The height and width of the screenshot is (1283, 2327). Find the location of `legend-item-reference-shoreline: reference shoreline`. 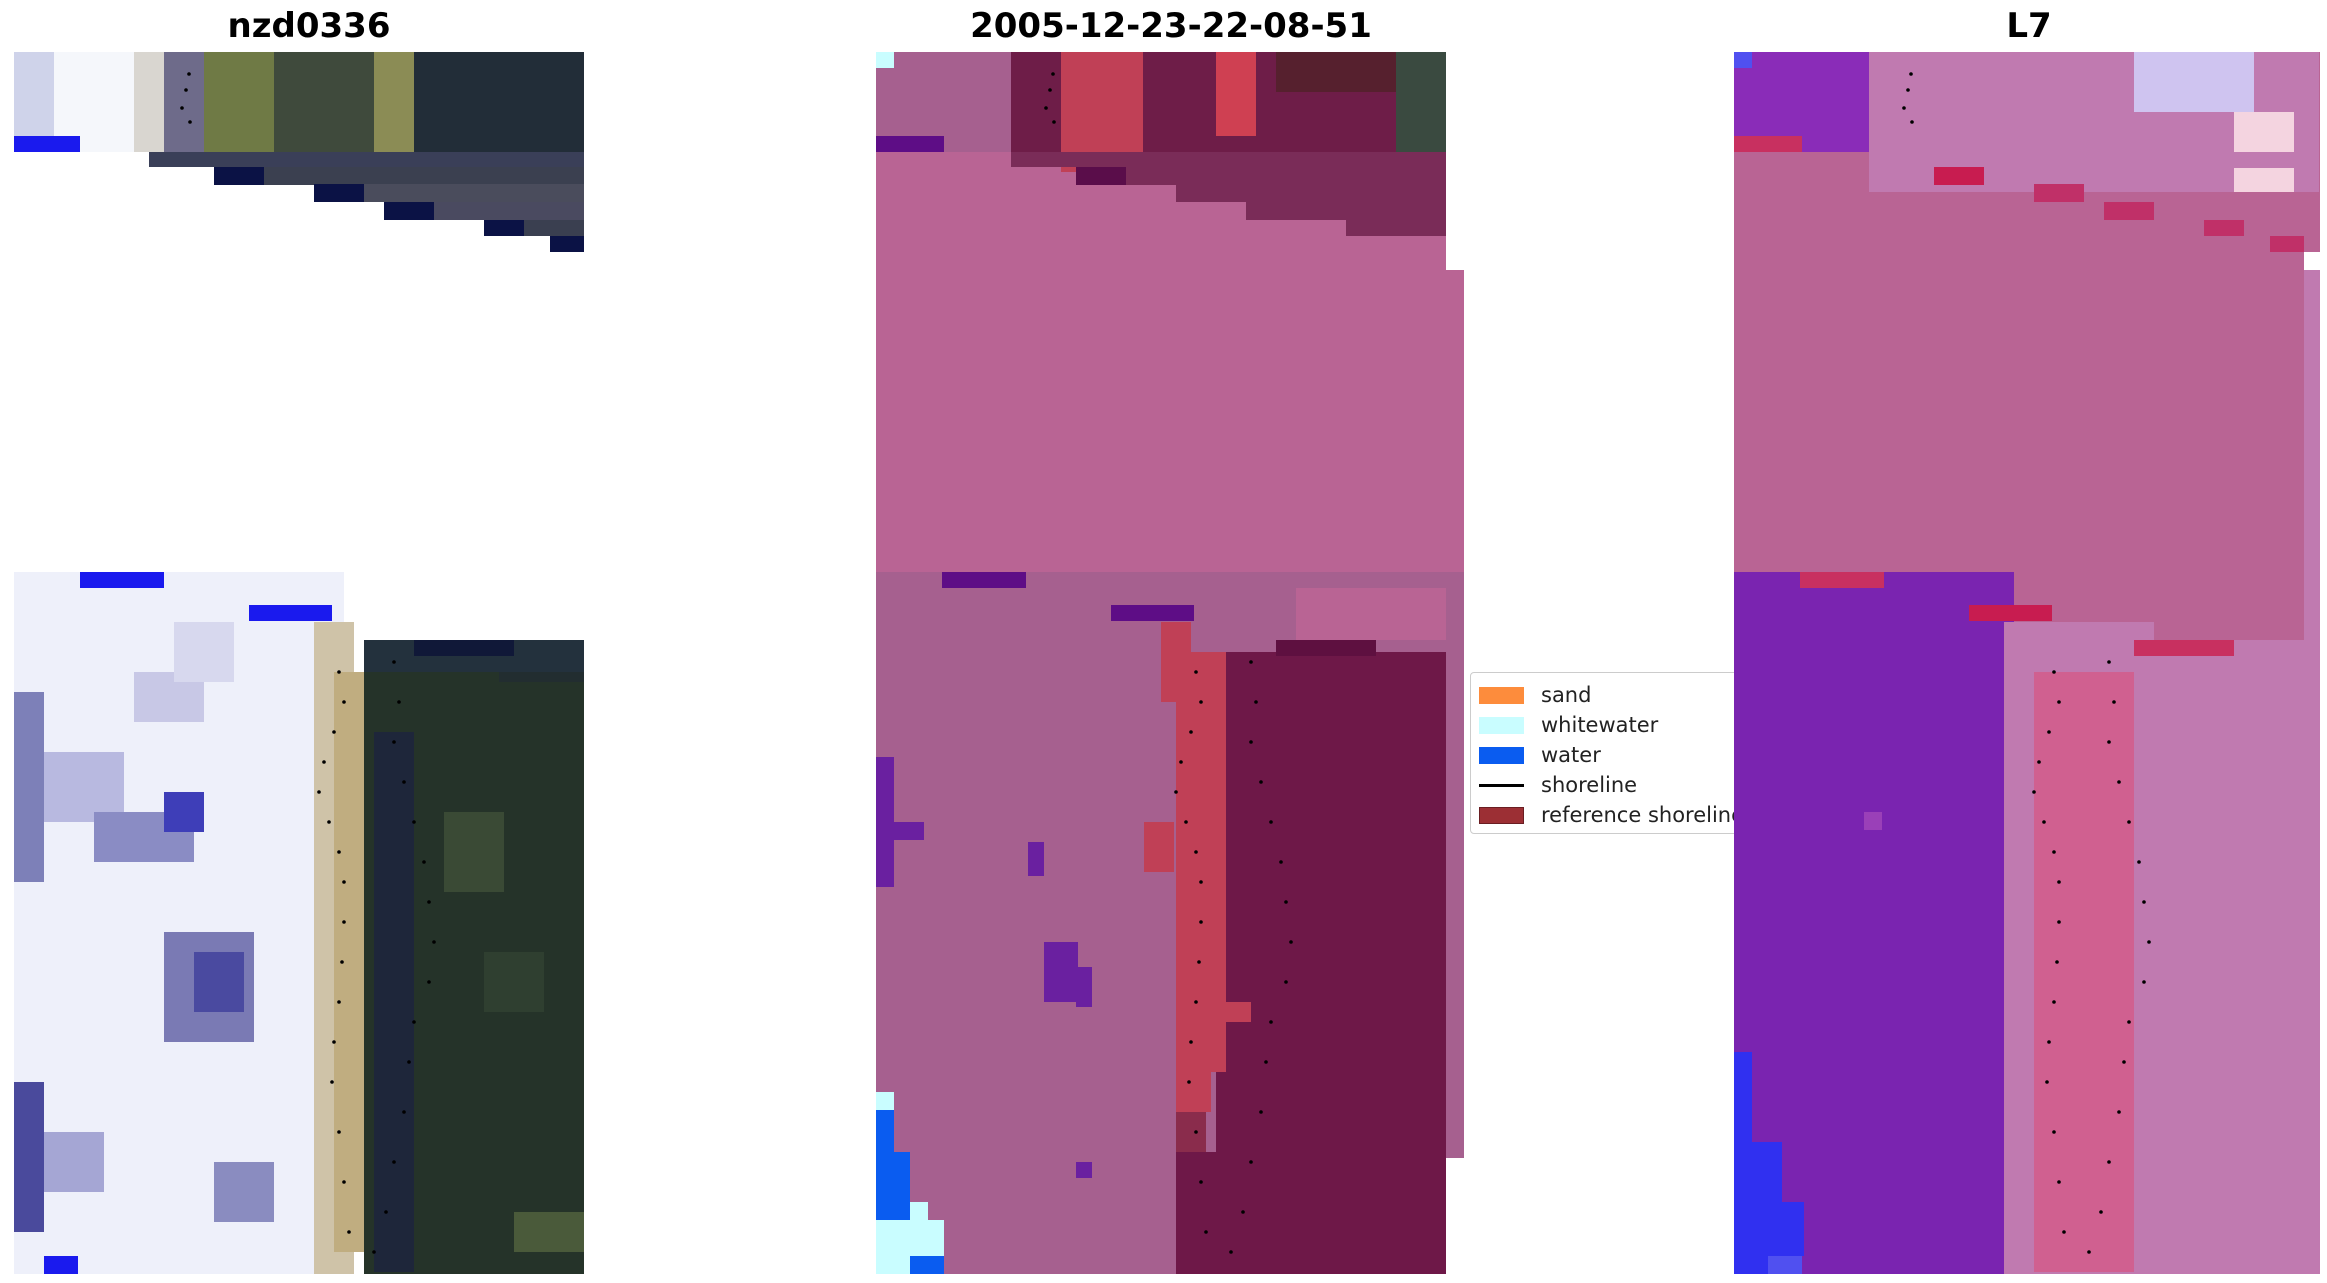

legend-item-reference-shoreline: reference shoreline is located at coordinates (1611, 815).